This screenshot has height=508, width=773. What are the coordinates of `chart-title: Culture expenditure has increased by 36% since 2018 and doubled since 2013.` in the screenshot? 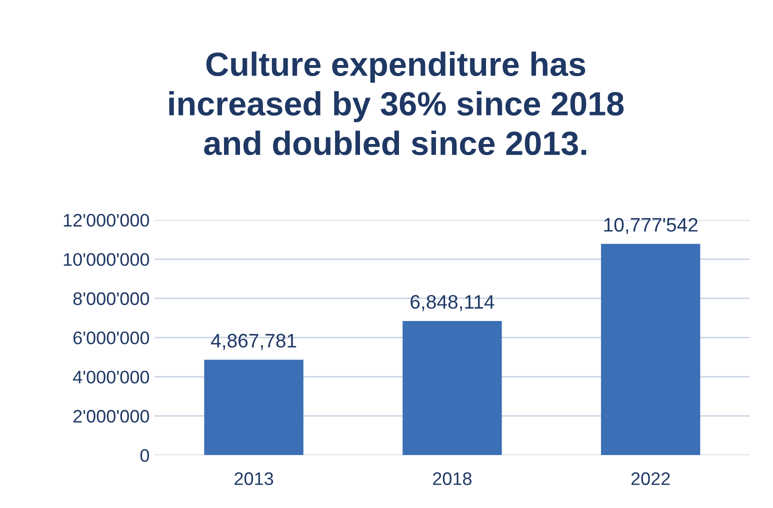 It's located at (396, 104).